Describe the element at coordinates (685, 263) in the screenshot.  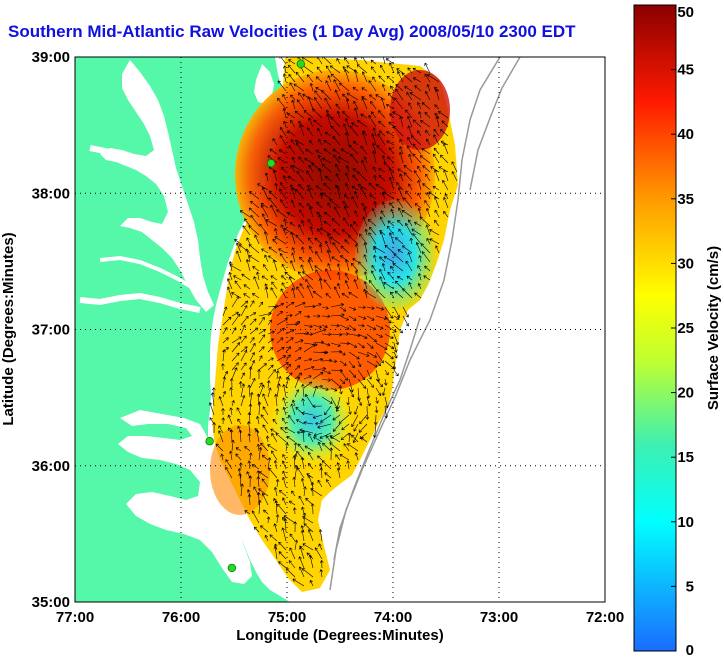
I see `colorbar-tick-label: 30` at that location.